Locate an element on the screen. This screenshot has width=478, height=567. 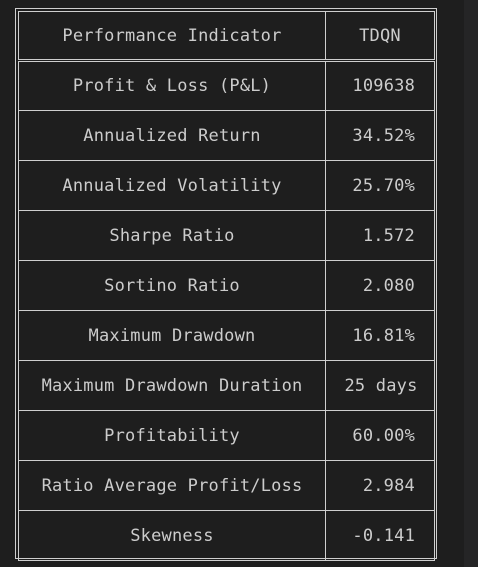
table-row: Annualized Return 34.52% is located at coordinates (226, 135).